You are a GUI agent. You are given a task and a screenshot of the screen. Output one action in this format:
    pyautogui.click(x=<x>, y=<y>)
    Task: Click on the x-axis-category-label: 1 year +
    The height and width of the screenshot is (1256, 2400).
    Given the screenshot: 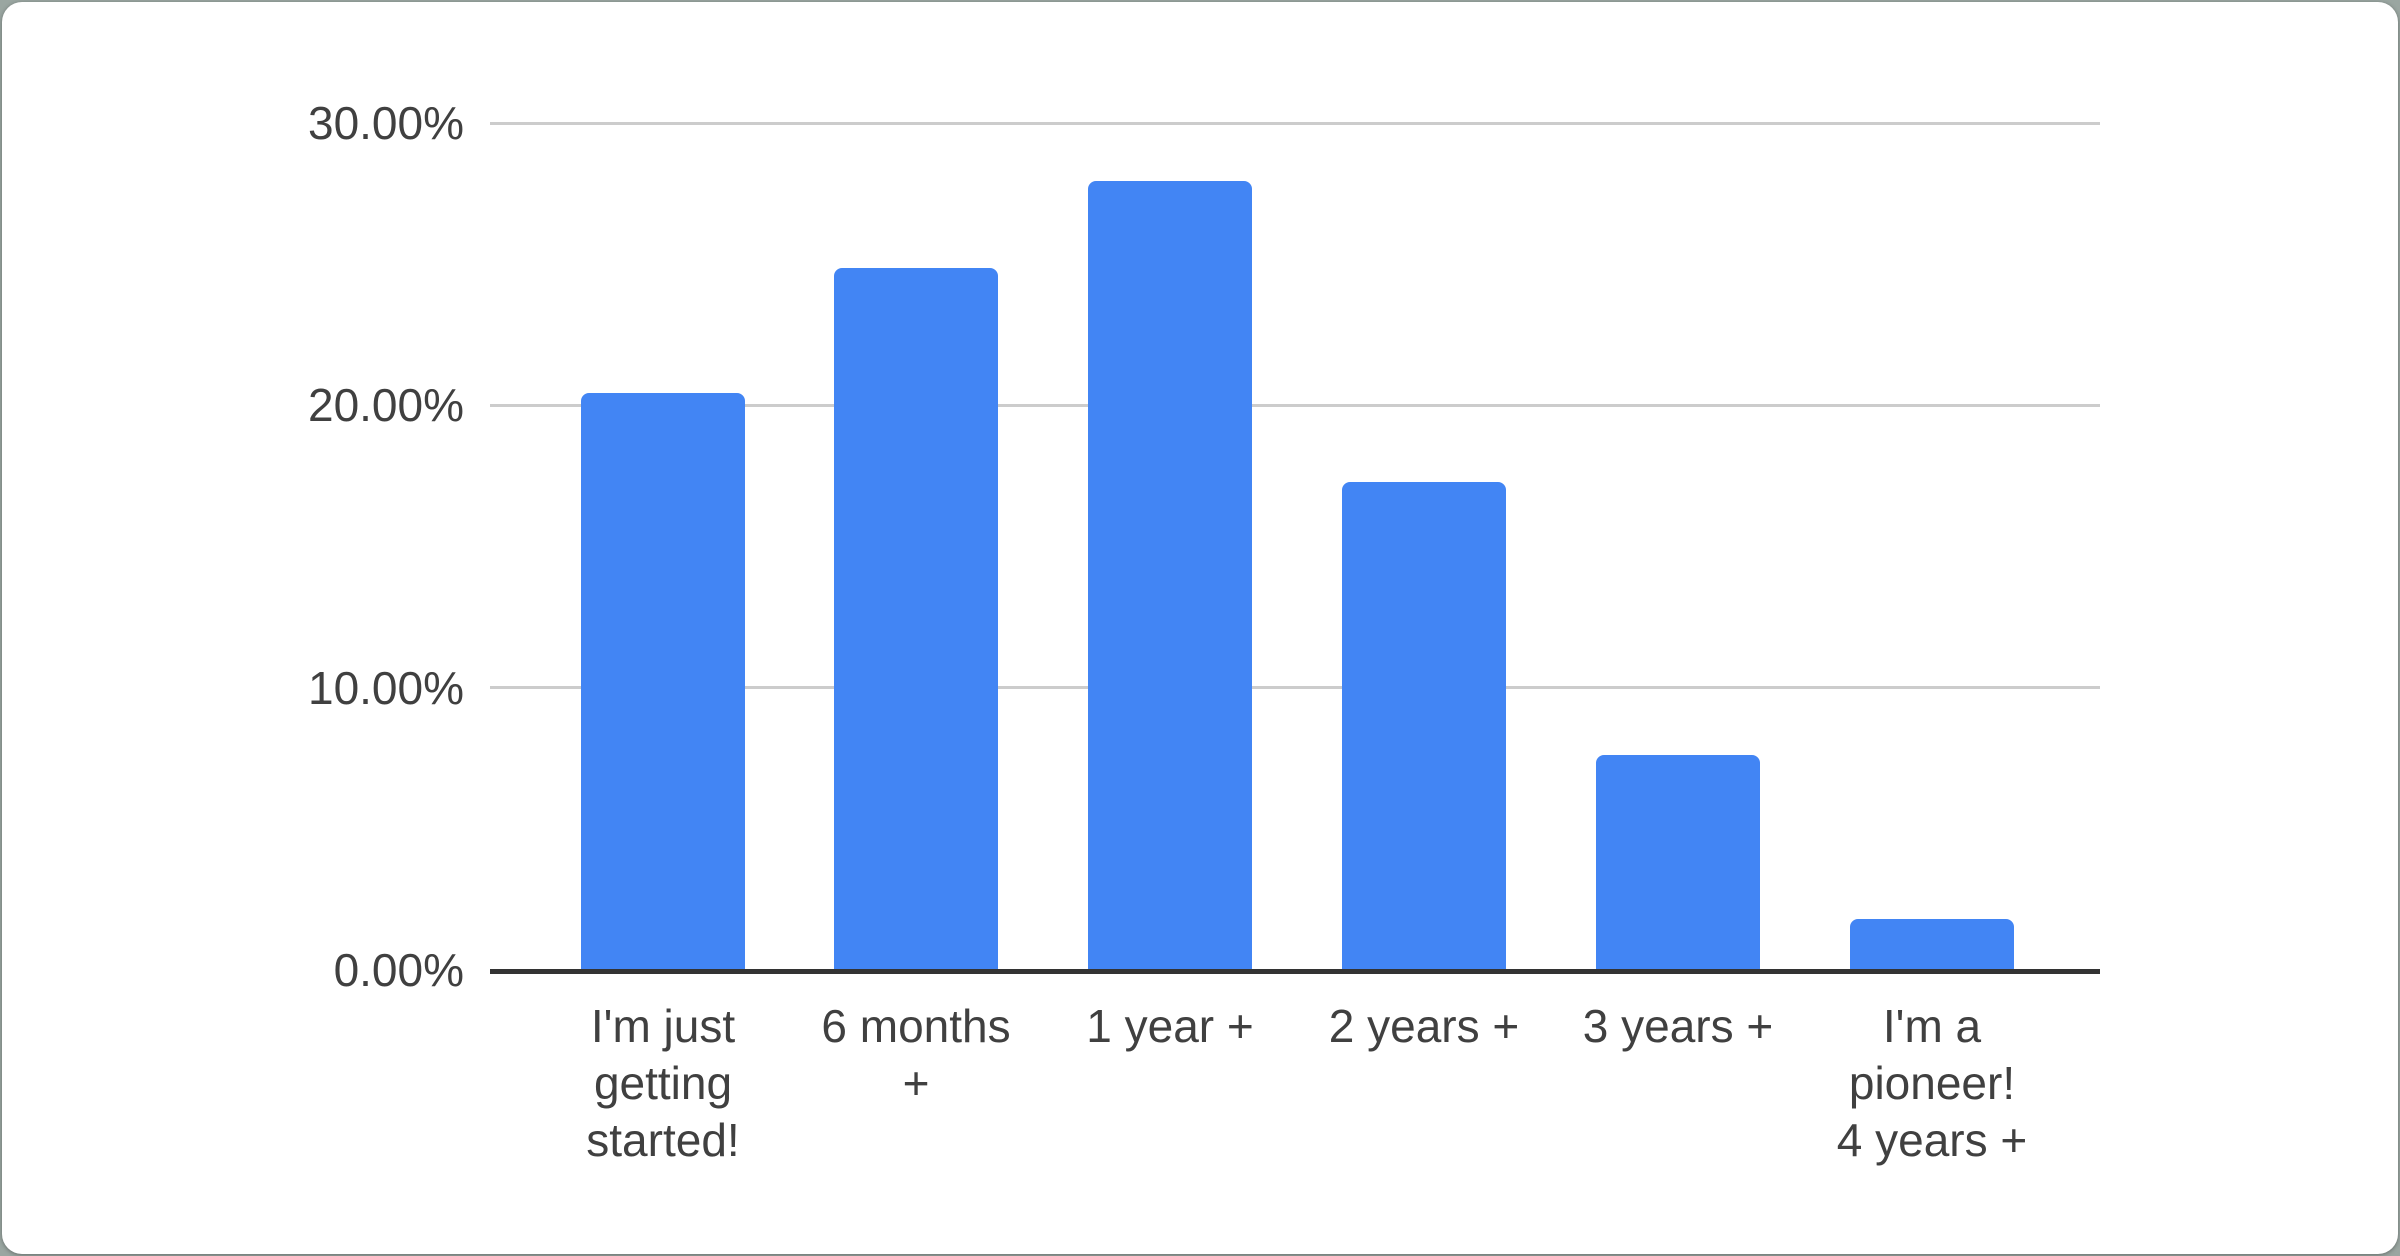 What is the action you would take?
    pyautogui.click(x=1170, y=1026)
    